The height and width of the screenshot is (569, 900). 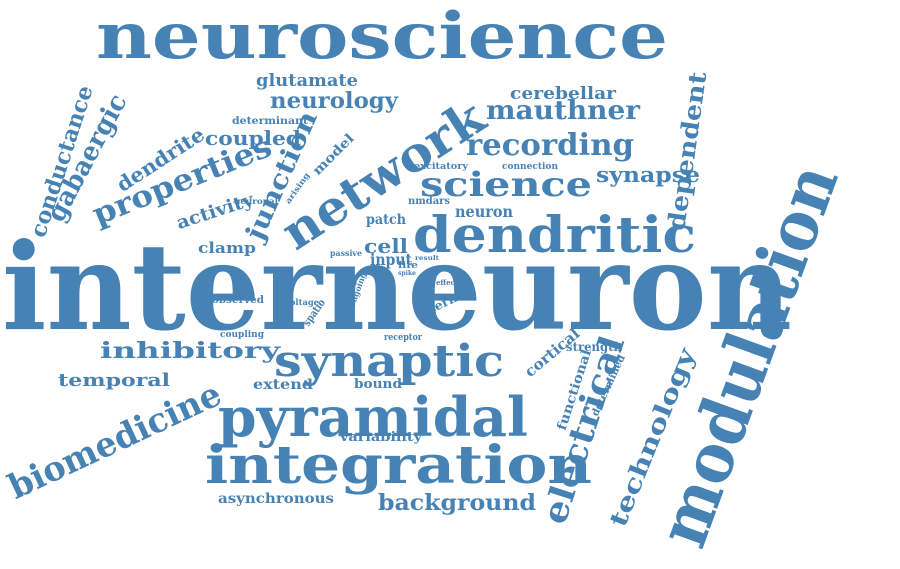 What do you see at coordinates (648, 174) in the screenshot?
I see `word-synapse: synapse` at bounding box center [648, 174].